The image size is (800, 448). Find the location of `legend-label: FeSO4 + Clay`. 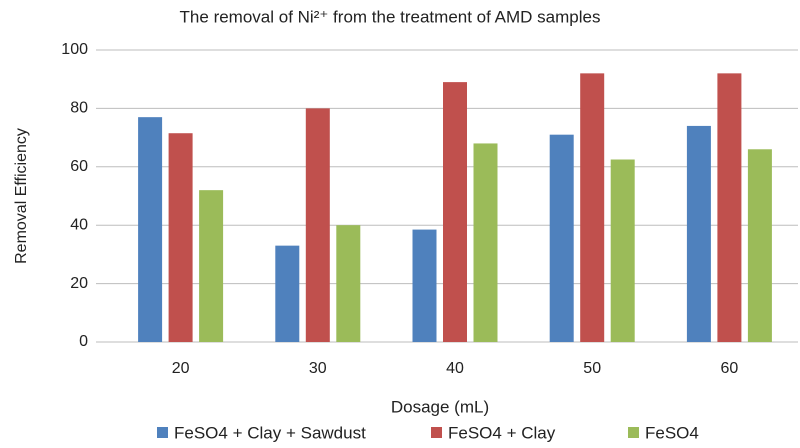

legend-label: FeSO4 + Clay is located at coordinates (502, 432).